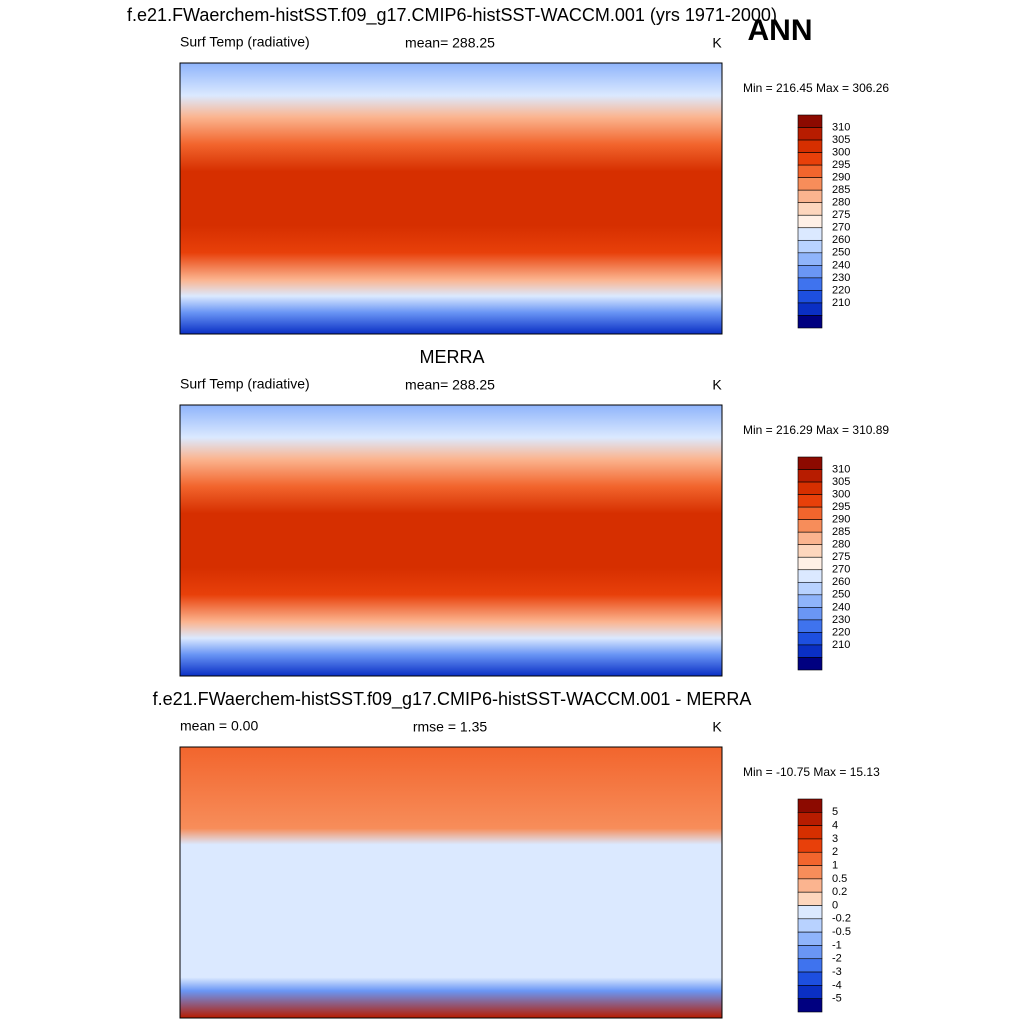 This screenshot has width=1024, height=1029. I want to click on center-label: rmse = 1.35, so click(450, 727).